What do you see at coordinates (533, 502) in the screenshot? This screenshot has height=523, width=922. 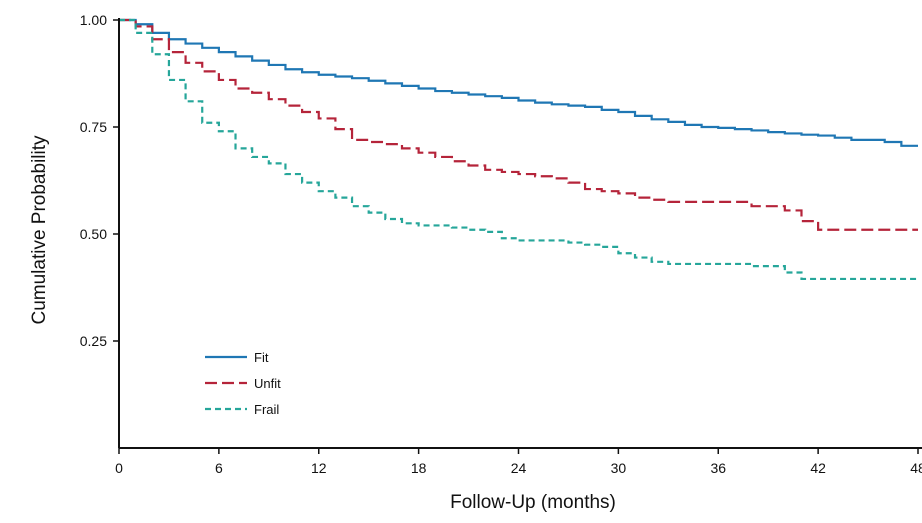 I see `x-axis-title: Follow-Up (months)` at bounding box center [533, 502].